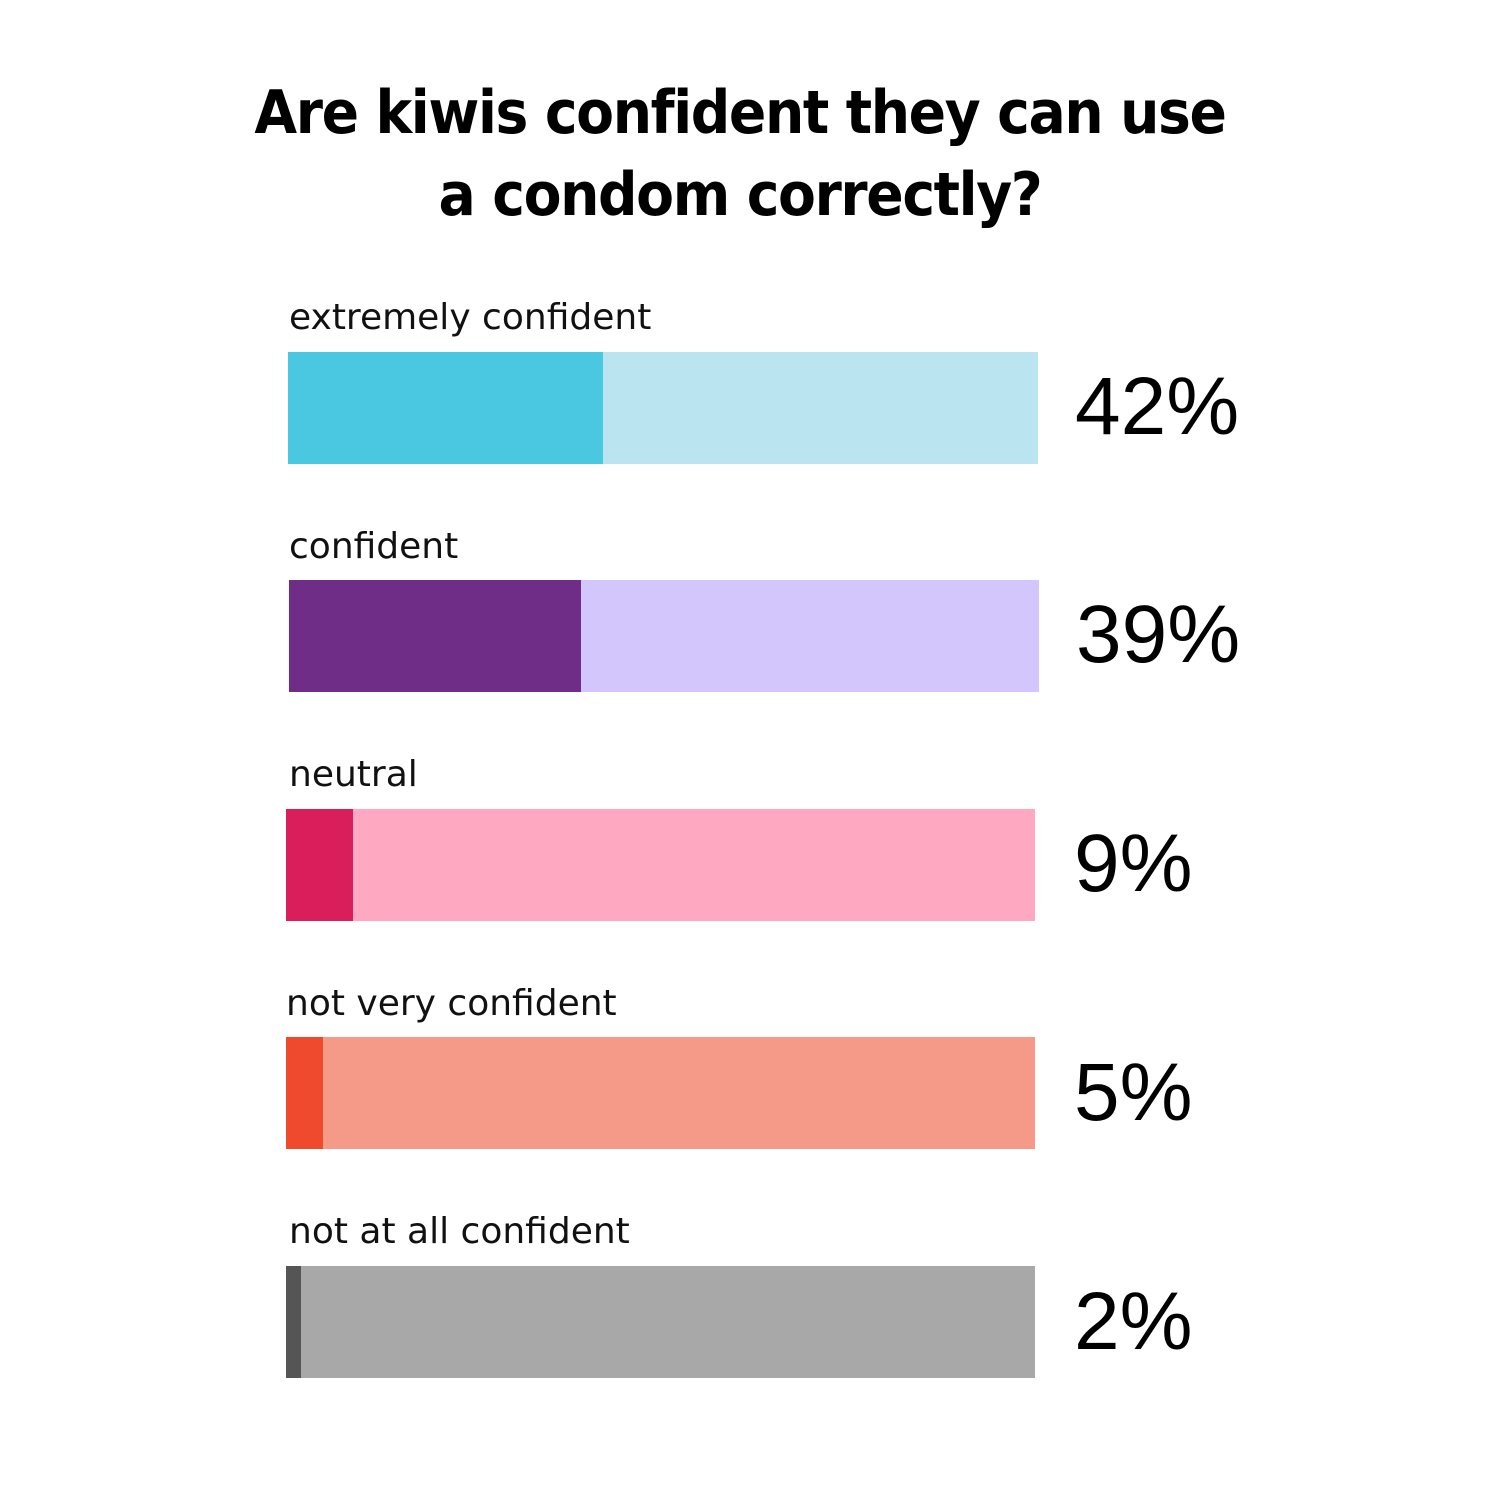 The image size is (1500, 1500). Describe the element at coordinates (451, 1003) in the screenshot. I see `bar-label: not very confident` at that location.